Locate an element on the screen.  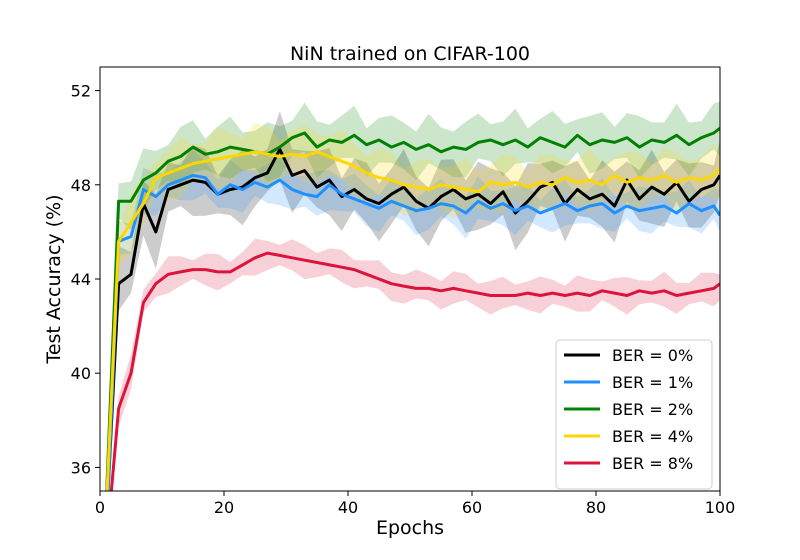
x-tick-label-5: 100 is located at coordinates (720, 507).